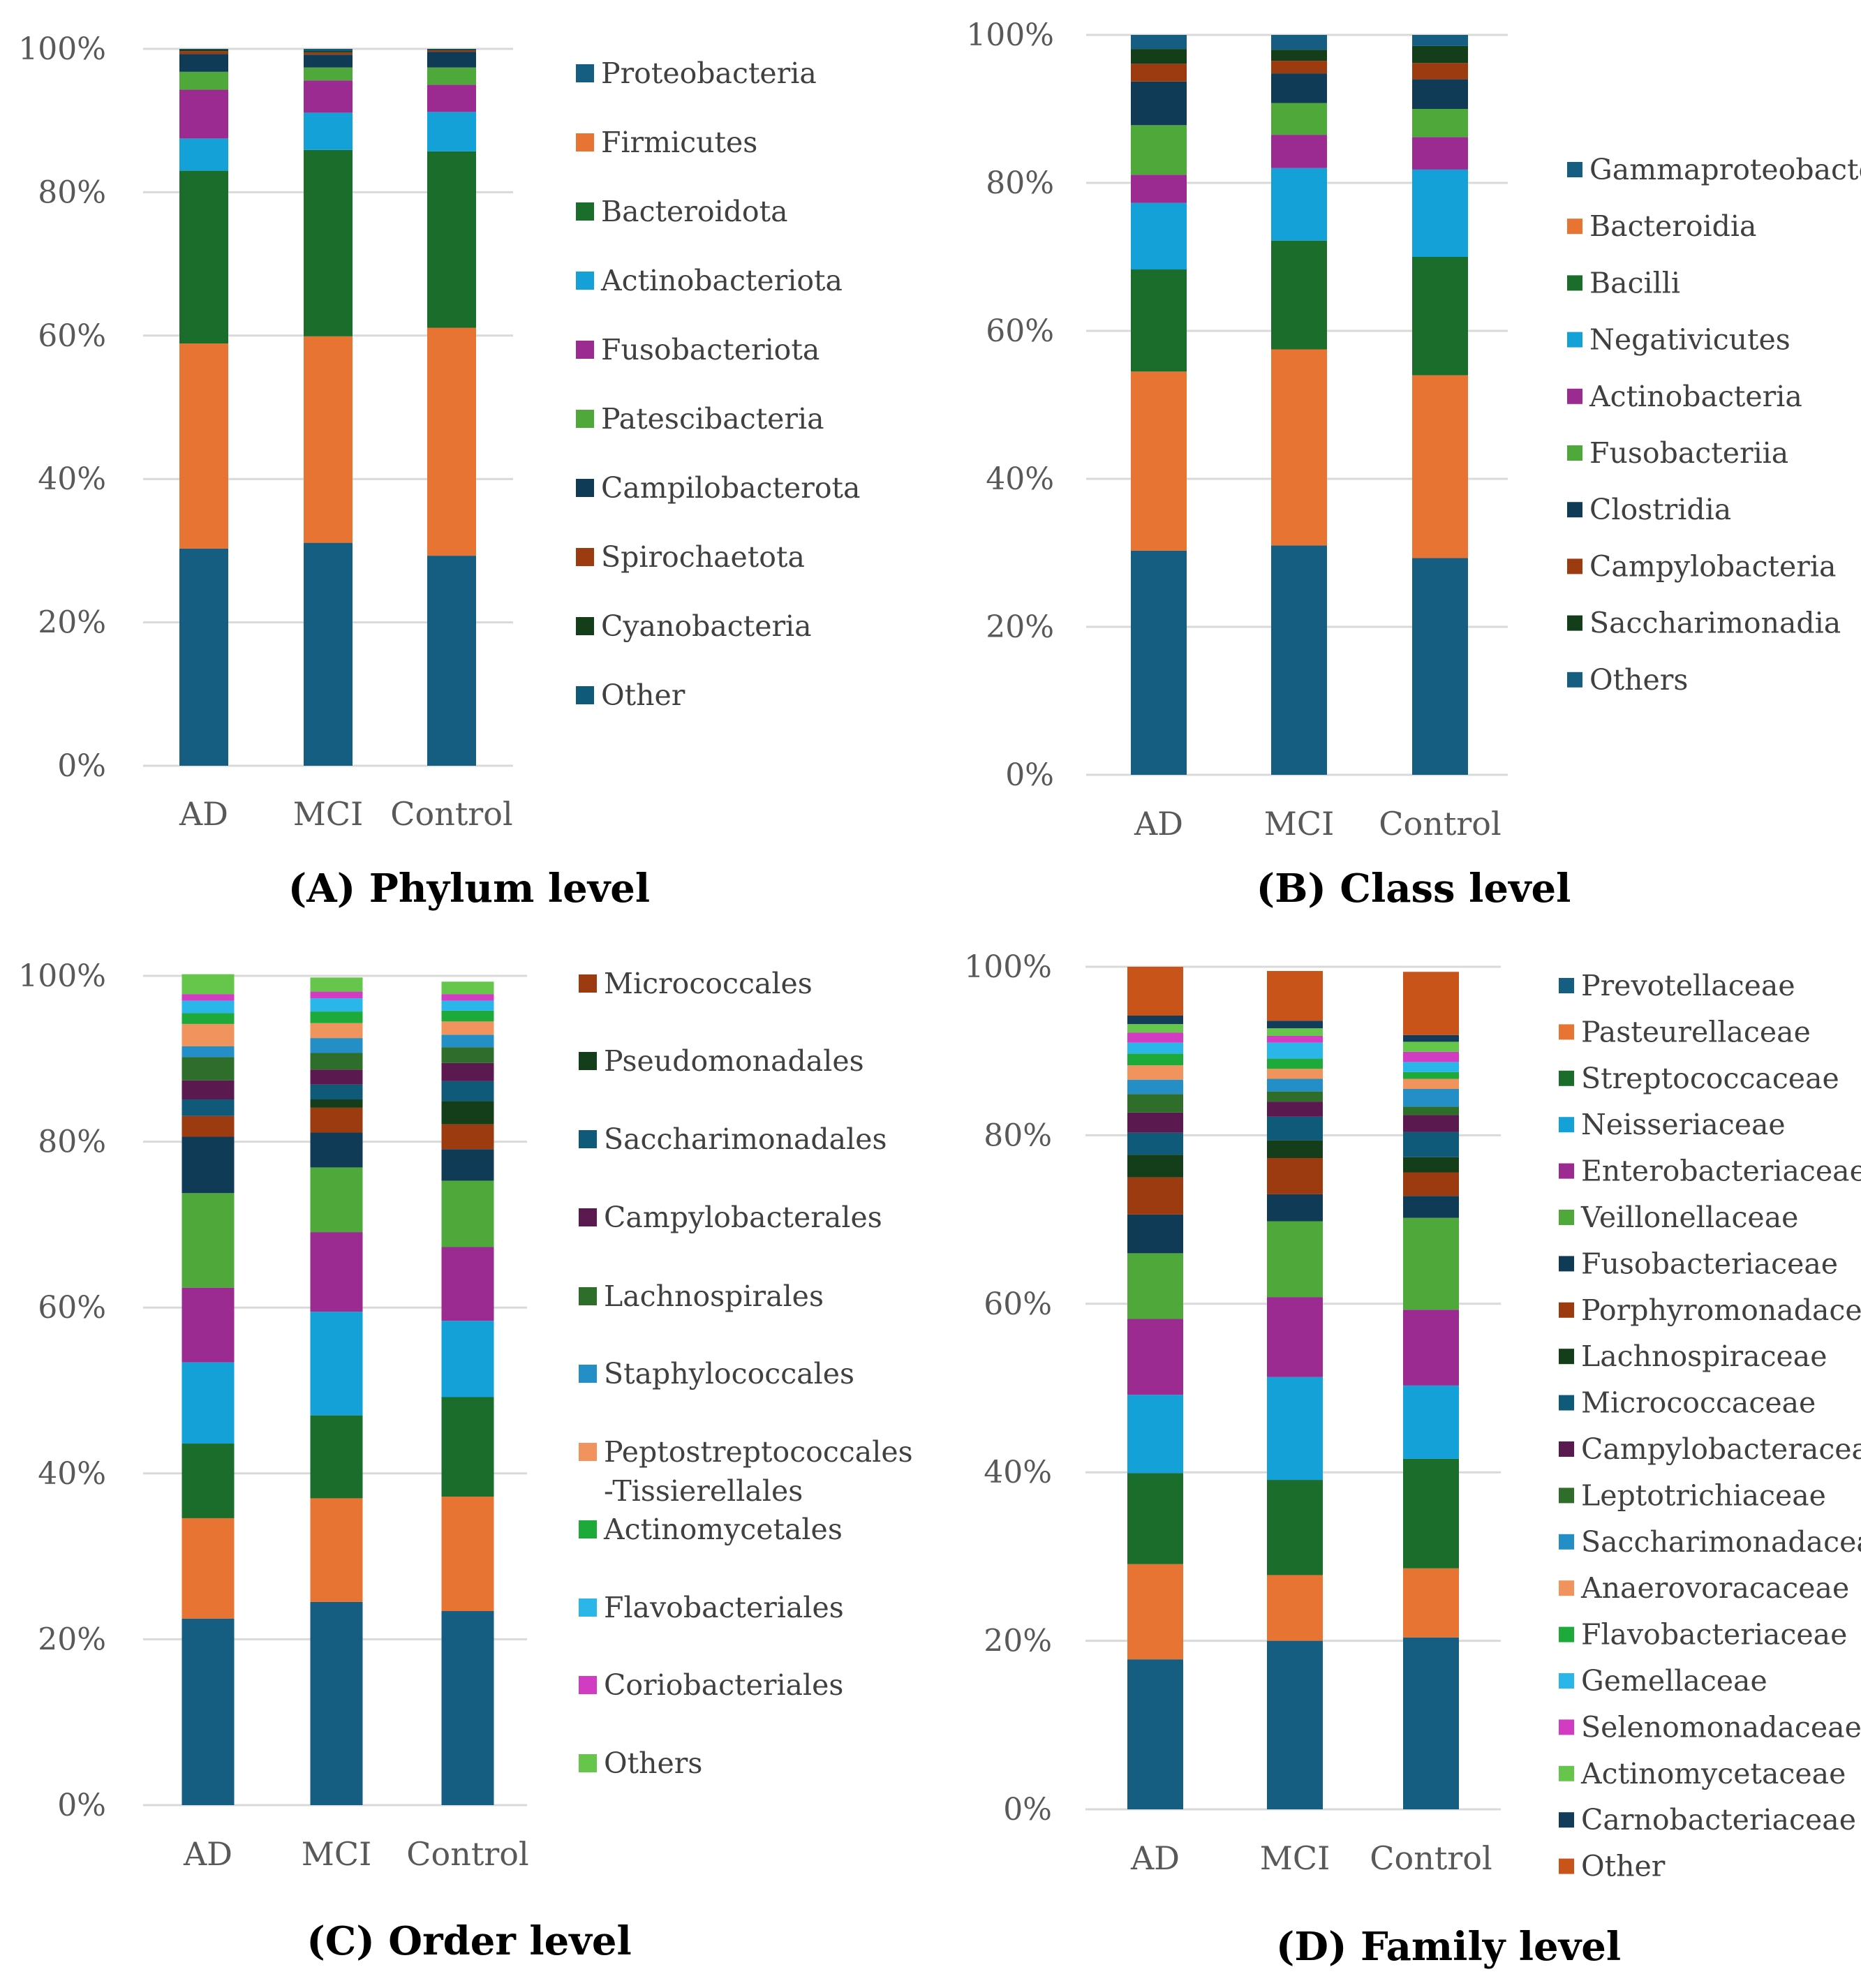 This screenshot has height=1988, width=1861. Describe the element at coordinates (743, 1217) in the screenshot. I see `legend-label: Campylobacterales` at that location.